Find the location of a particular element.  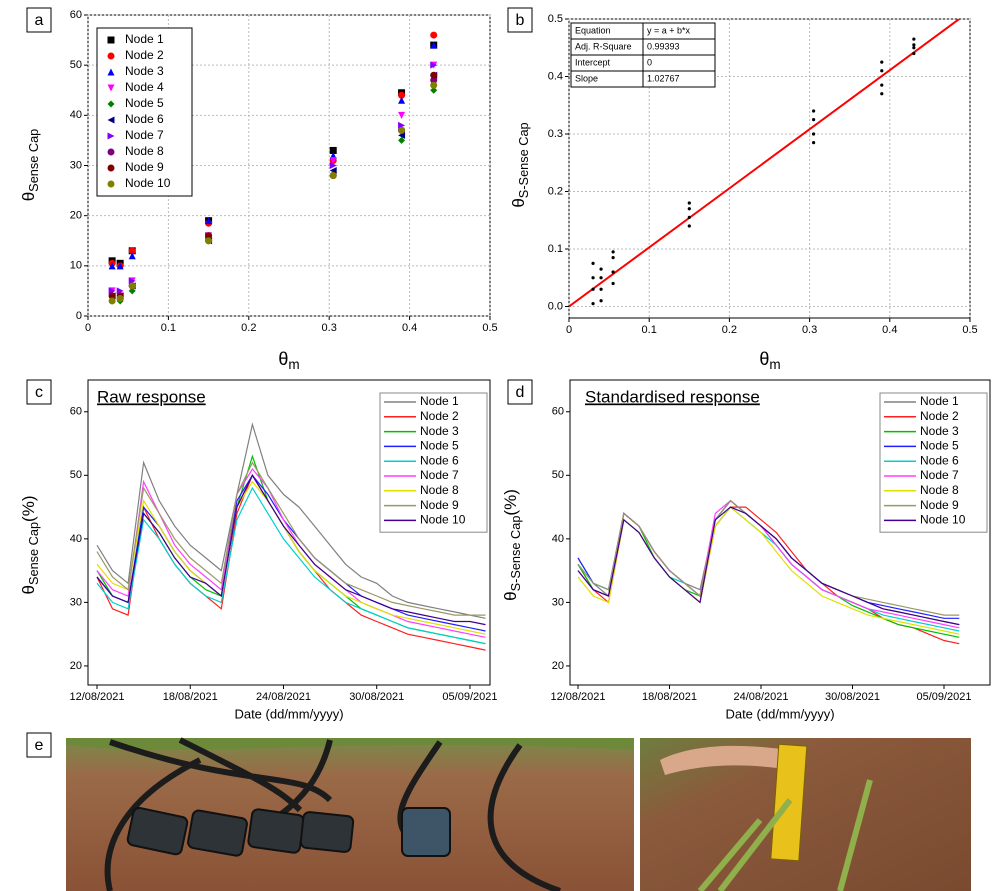

y-axis-label: θS-Sense Cap(%) is located at coordinates (512, 545).